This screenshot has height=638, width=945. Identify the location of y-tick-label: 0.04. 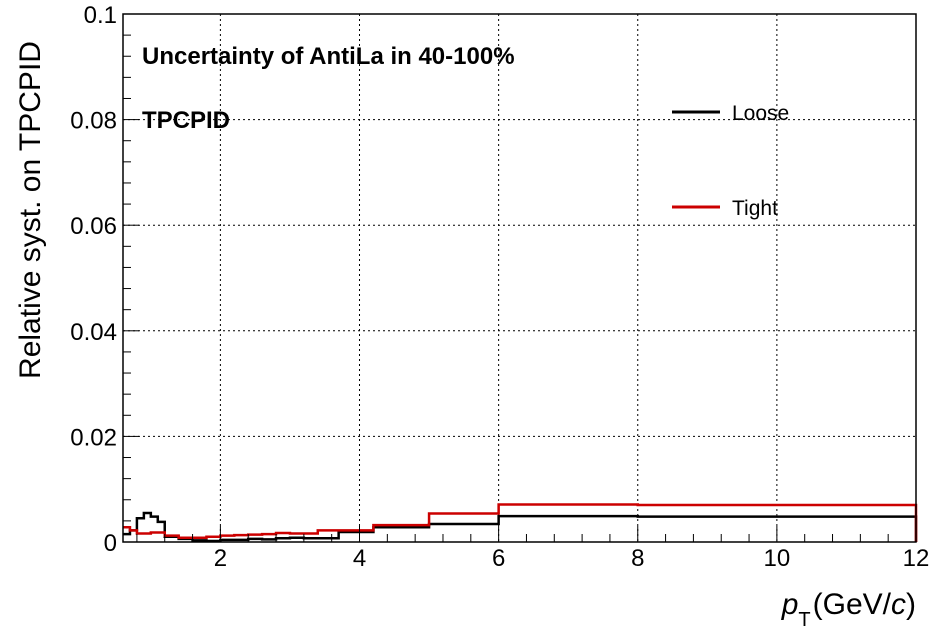
(93, 332).